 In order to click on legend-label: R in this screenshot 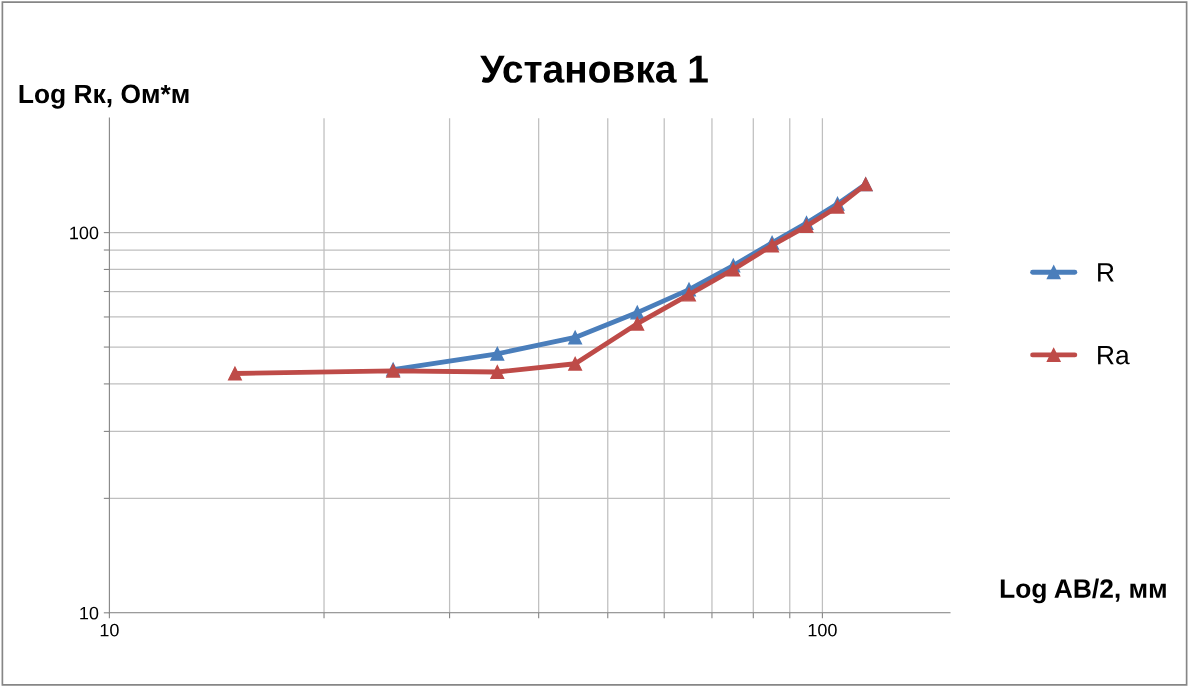, I will do `click(1106, 272)`.